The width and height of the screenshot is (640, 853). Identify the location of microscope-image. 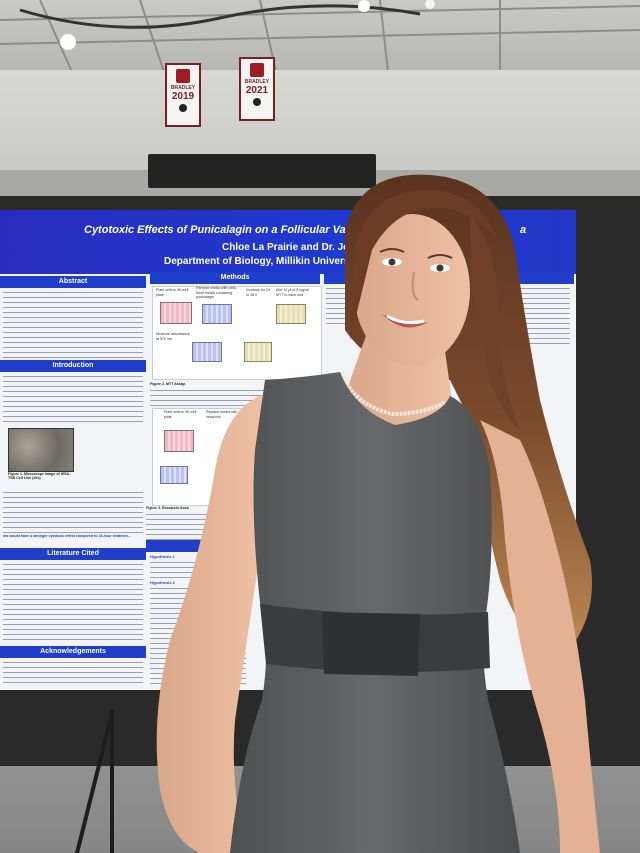
(41, 450).